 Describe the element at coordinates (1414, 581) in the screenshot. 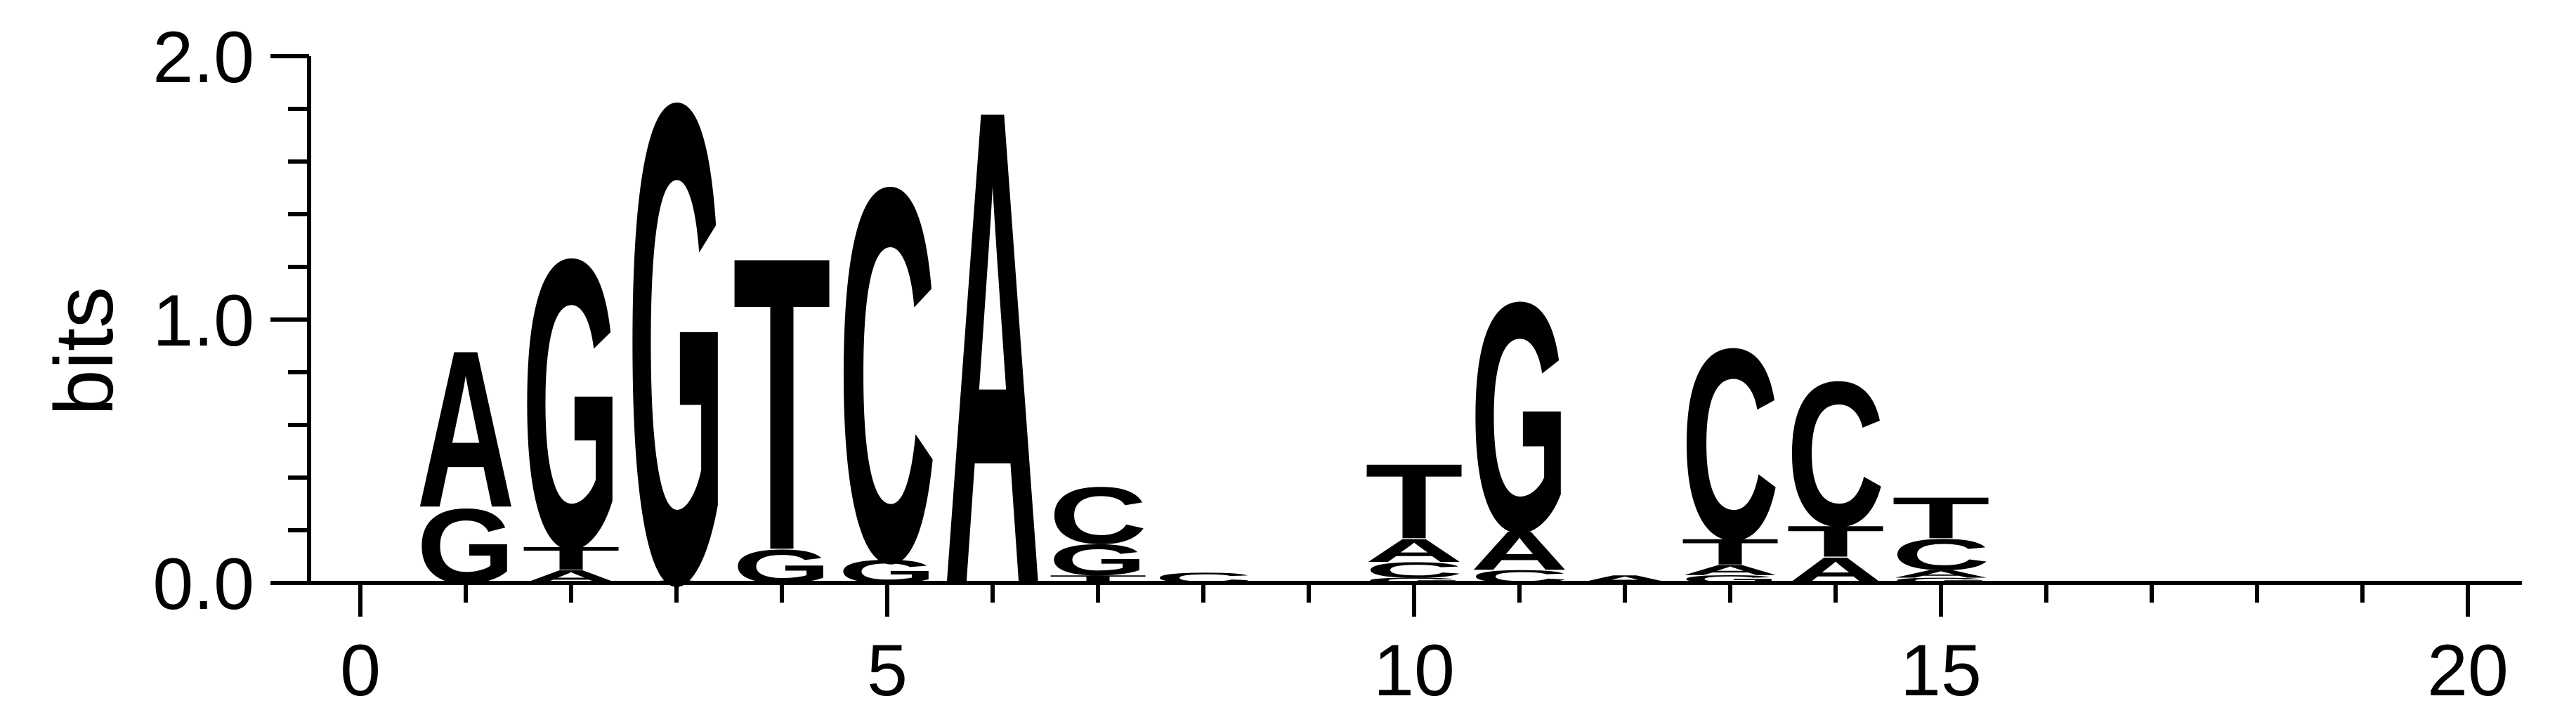

I see `logo-letter-g-pos-10: G` at that location.